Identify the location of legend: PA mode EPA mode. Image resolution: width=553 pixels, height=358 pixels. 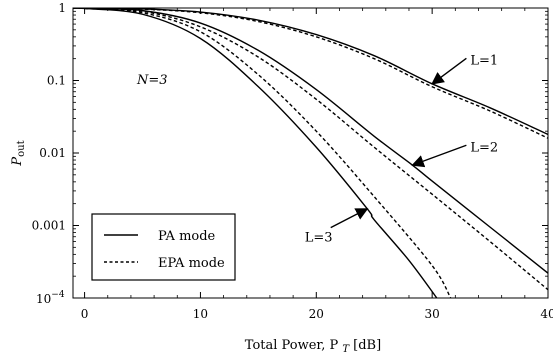
(163, 247).